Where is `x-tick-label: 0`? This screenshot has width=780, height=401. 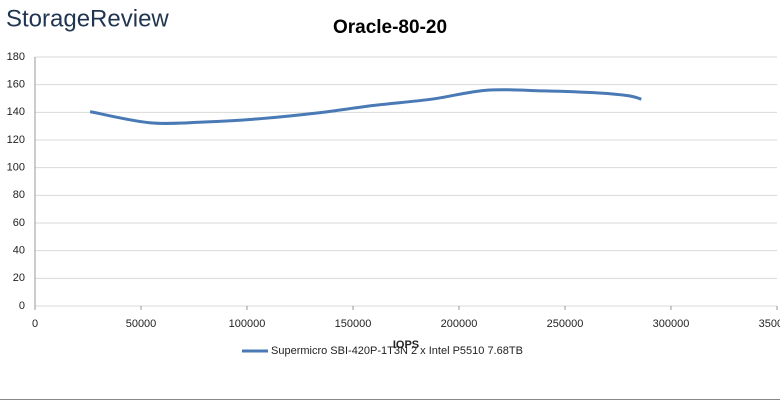 x-tick-label: 0 is located at coordinates (35, 324).